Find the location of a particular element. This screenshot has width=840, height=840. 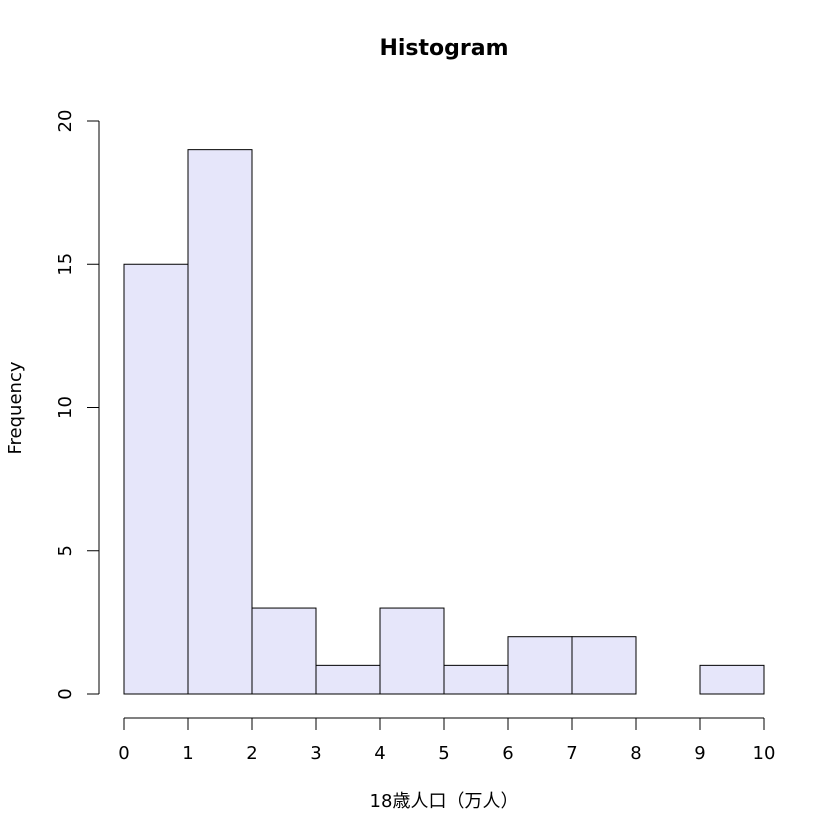

x-tick-label: 6 is located at coordinates (507, 753).